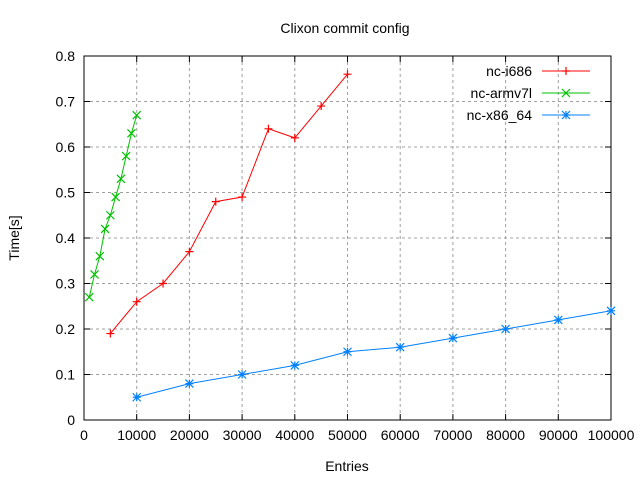  What do you see at coordinates (558, 435) in the screenshot?
I see `x-tick-label: 90000` at bounding box center [558, 435].